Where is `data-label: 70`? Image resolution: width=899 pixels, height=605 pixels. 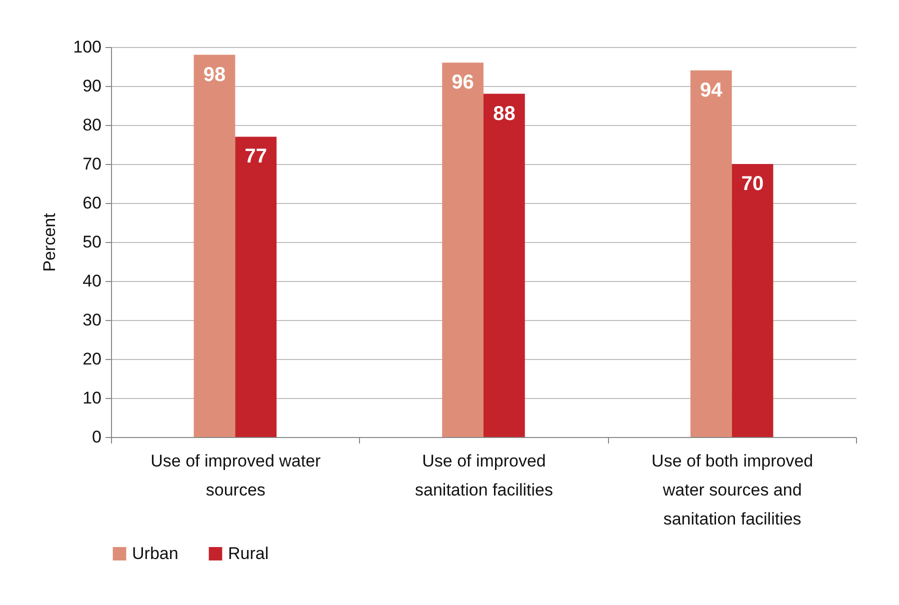 data-label: 70 is located at coordinates (752, 184).